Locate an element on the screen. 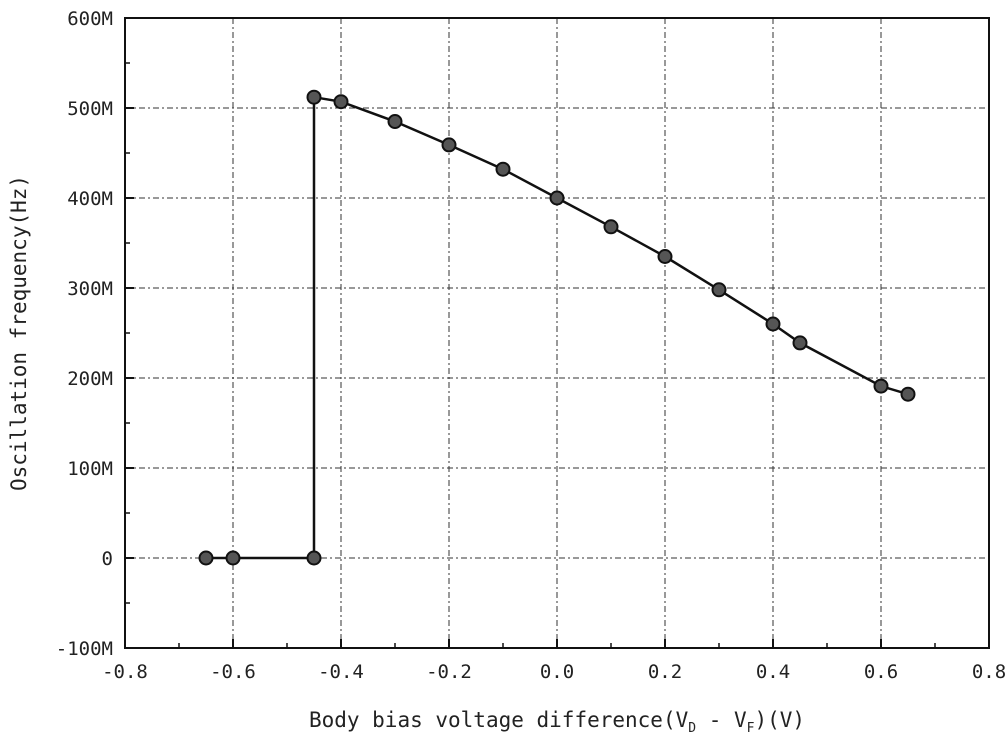 The height and width of the screenshot is (740, 1008). x-axis-title-prefix: Body bias voltage difference(V is located at coordinates (499, 720).